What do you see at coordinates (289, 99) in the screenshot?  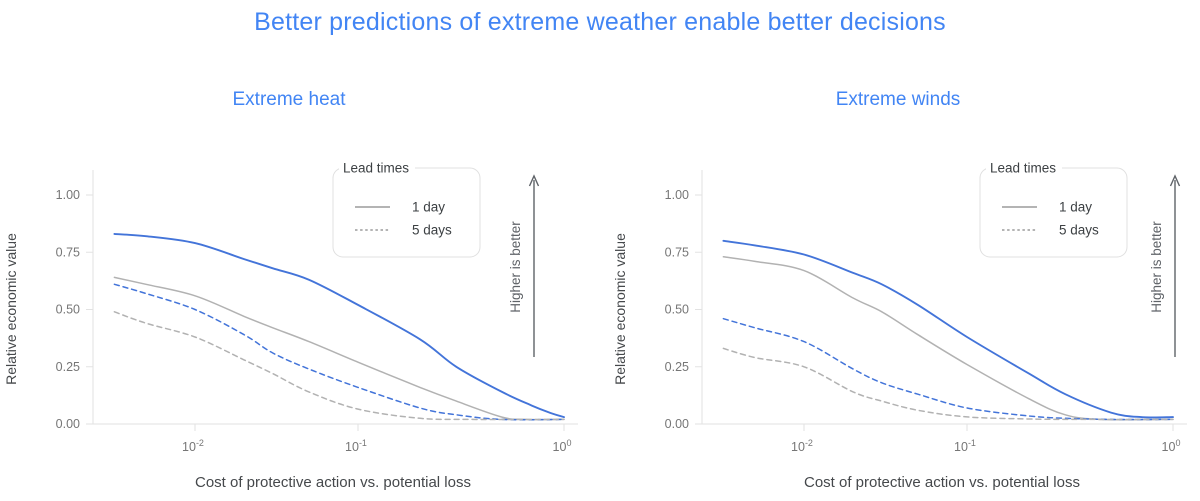 I see `chart-subtitle-extreme-heat: Extreme heat` at bounding box center [289, 99].